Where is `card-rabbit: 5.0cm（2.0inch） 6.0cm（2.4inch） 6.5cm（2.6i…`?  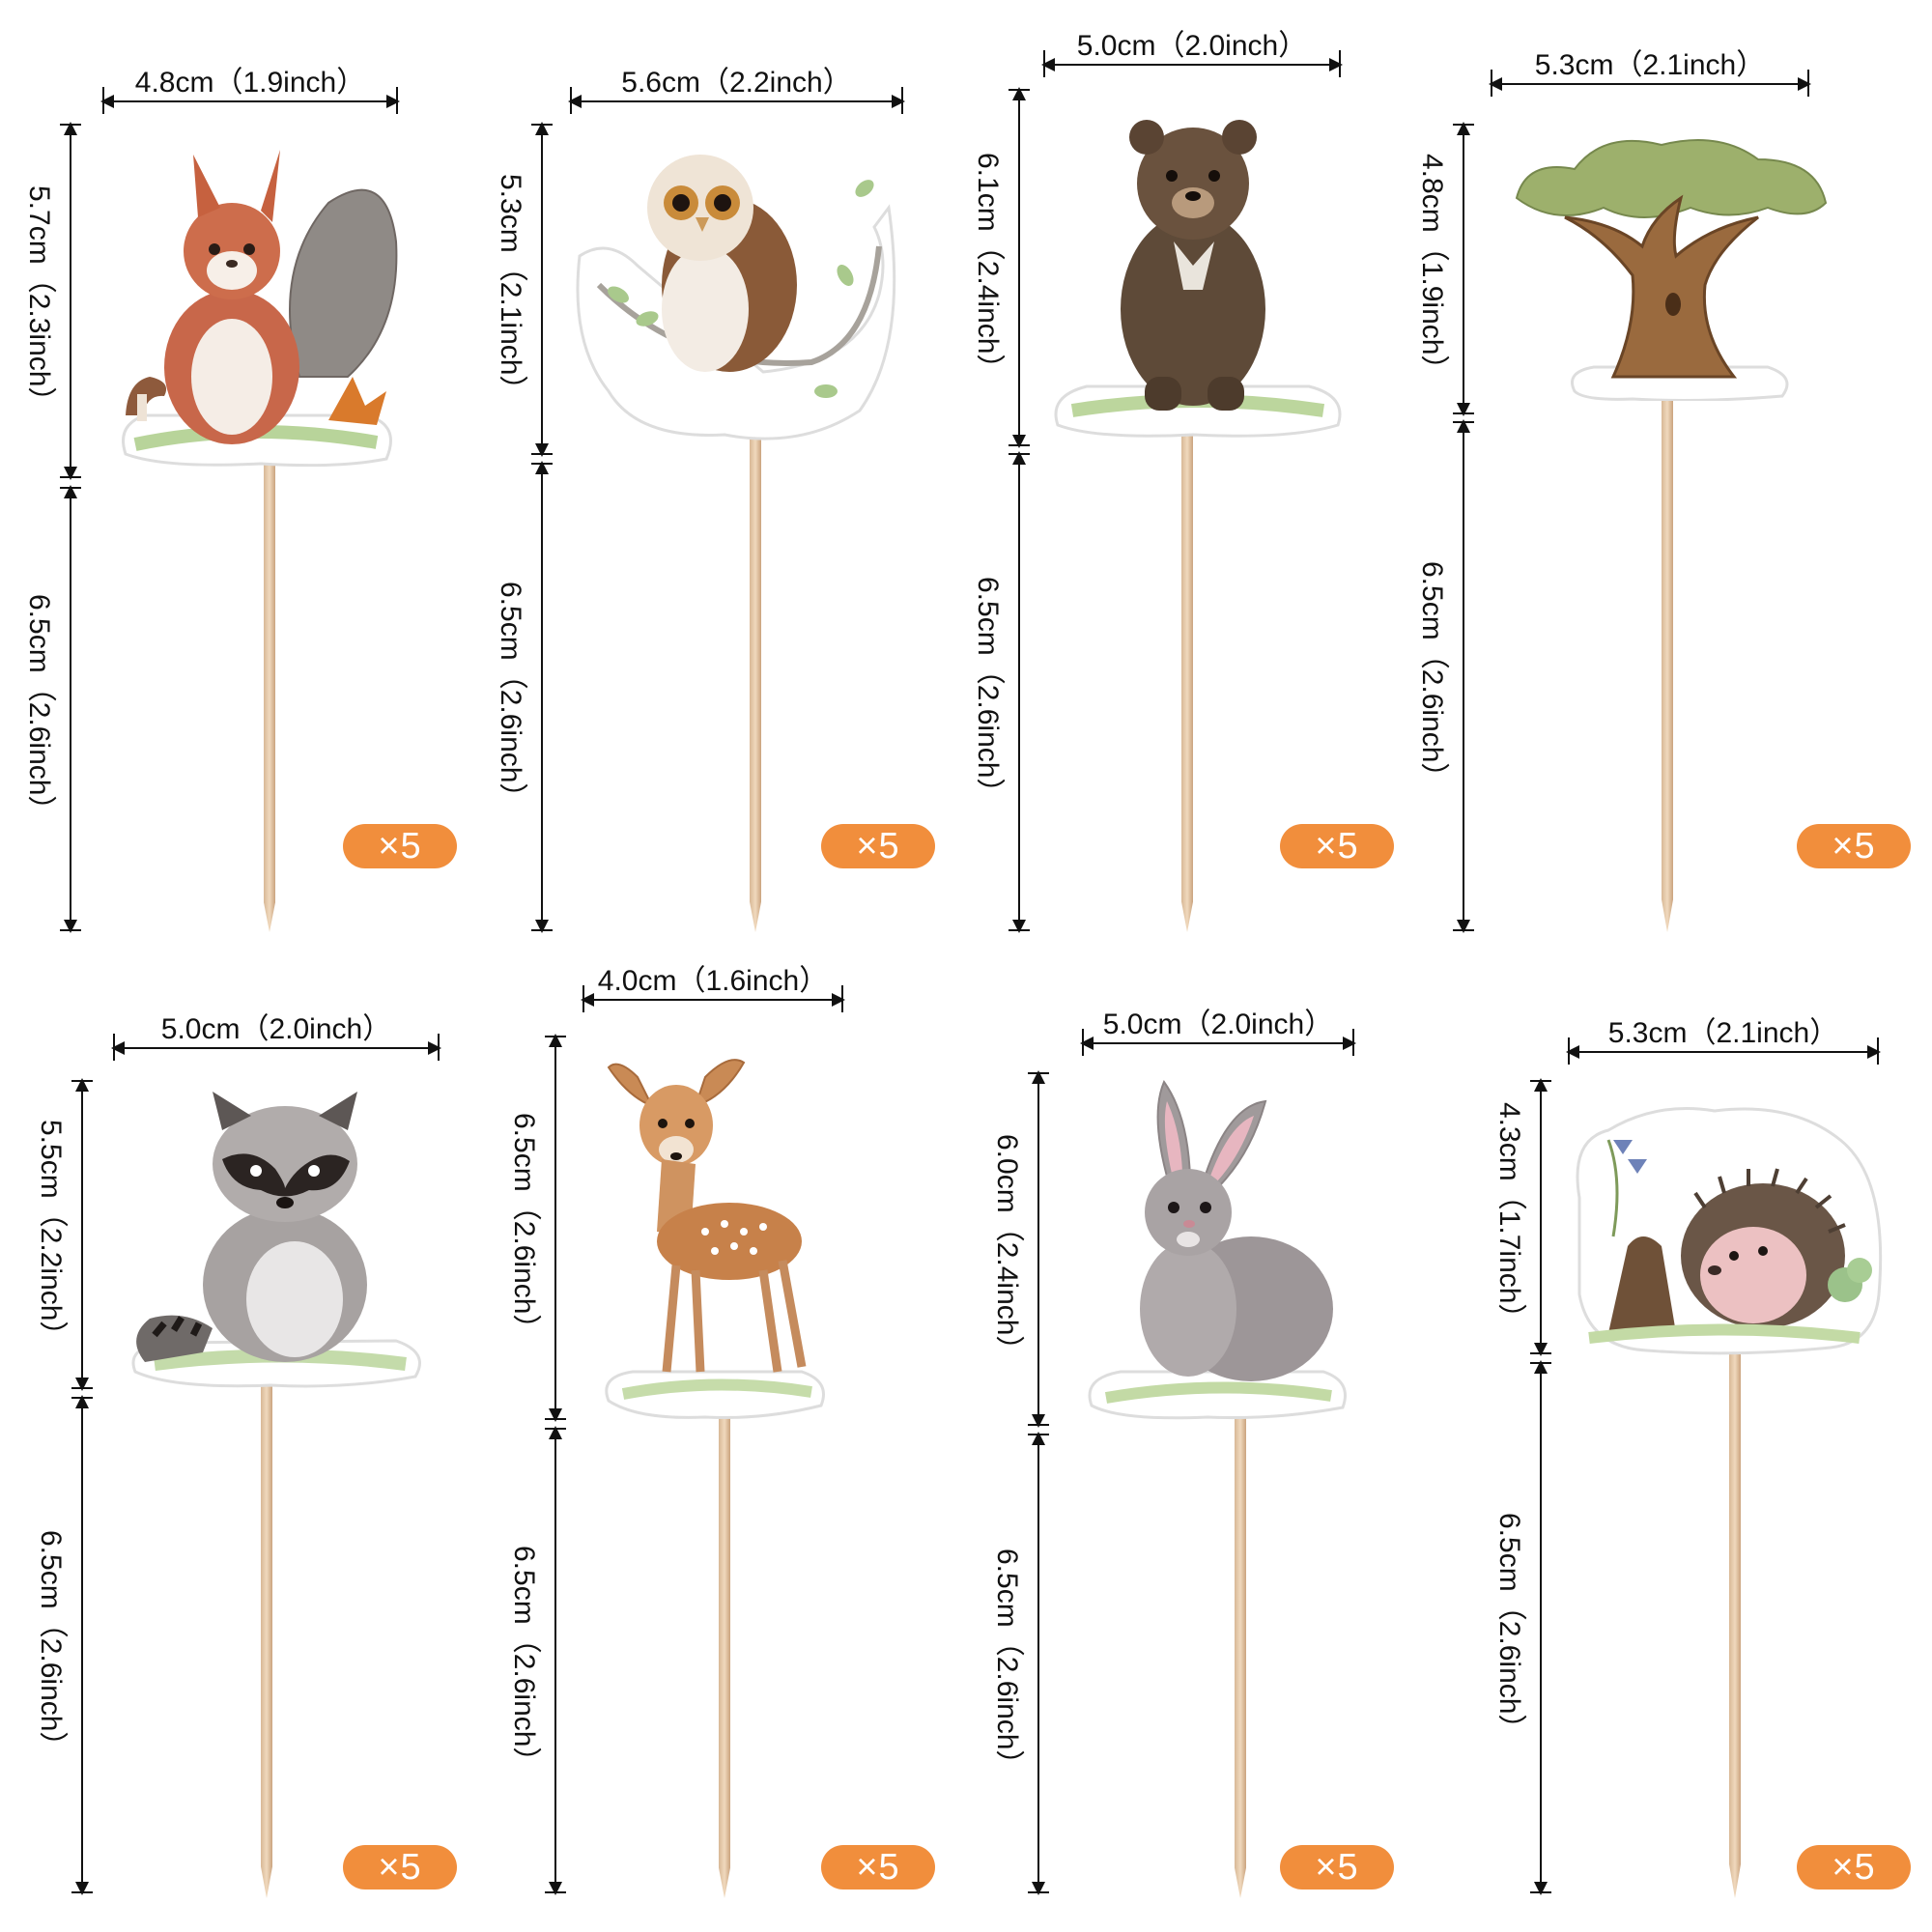
card-rabbit: 5.0cm（2.0inch） 6.0cm（2.4inch） 6.5cm（2.6i… is located at coordinates (1207, 1449).